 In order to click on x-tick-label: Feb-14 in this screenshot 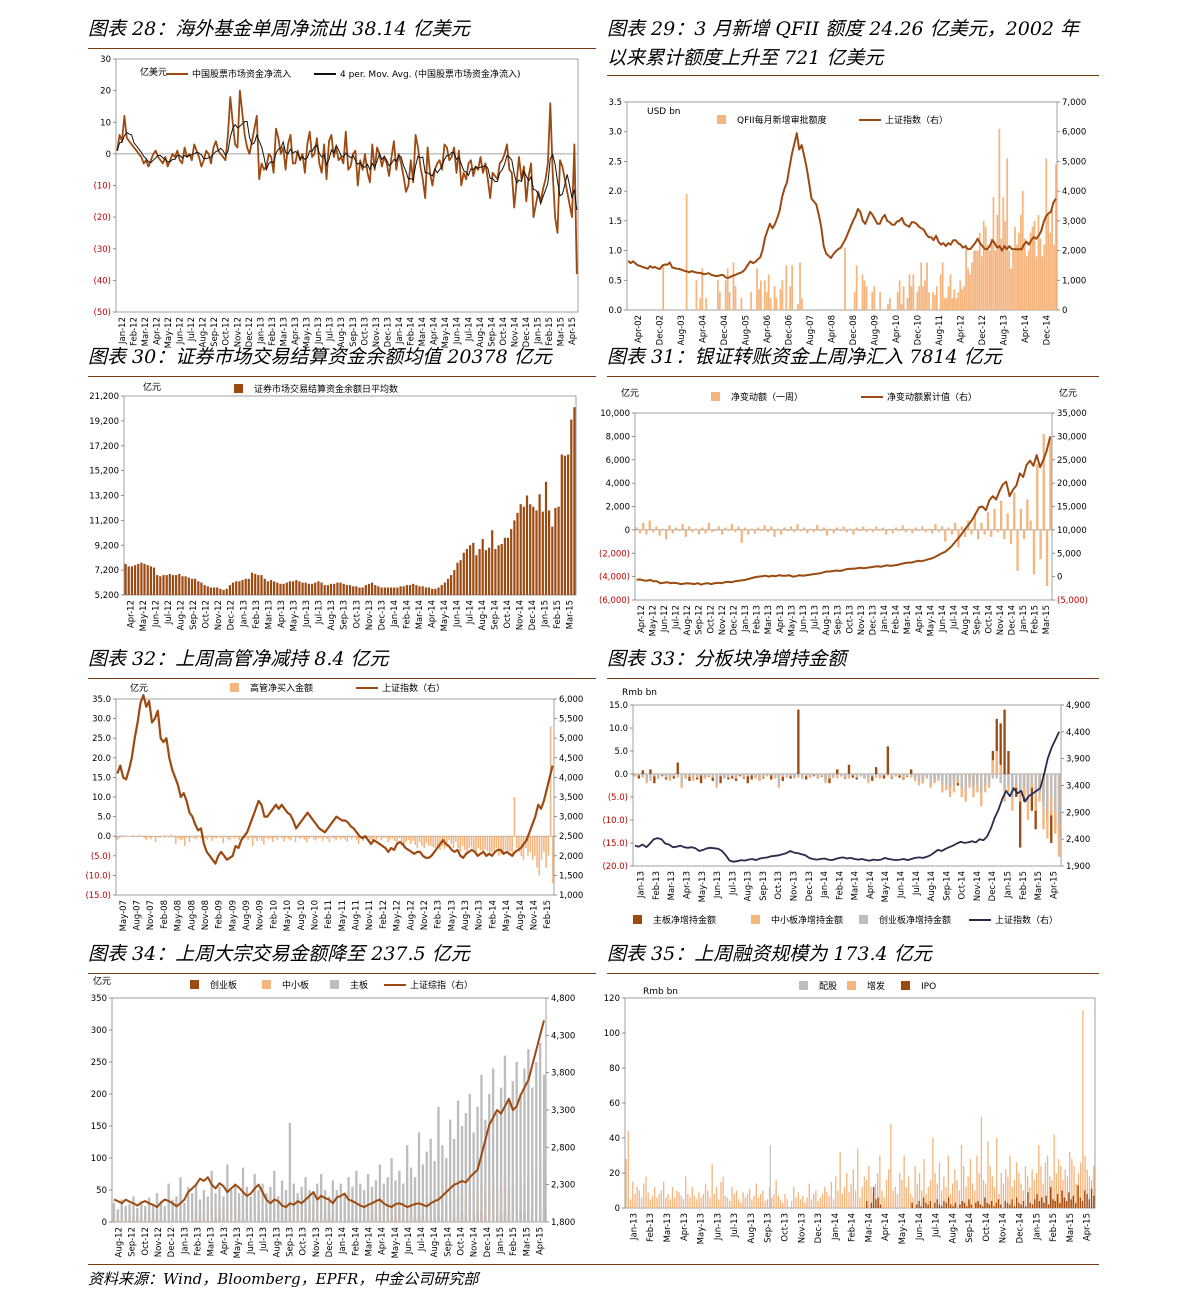, I will do `click(412, 331)`.